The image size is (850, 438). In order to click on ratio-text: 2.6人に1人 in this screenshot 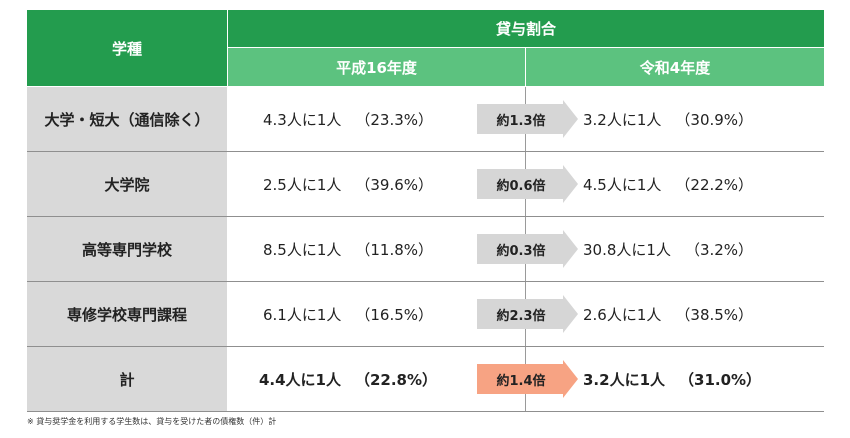, I will do `click(622, 314)`.